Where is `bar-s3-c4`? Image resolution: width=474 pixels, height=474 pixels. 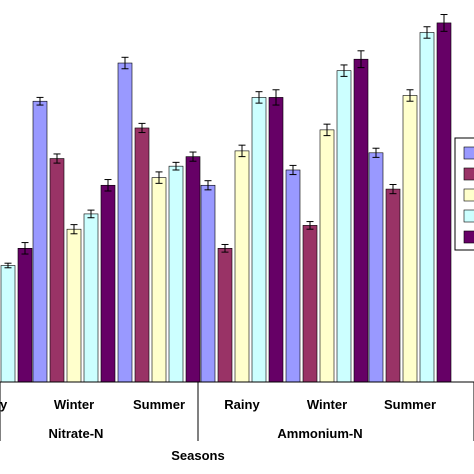
bar-s3-c4 is located at coordinates (242, 266).